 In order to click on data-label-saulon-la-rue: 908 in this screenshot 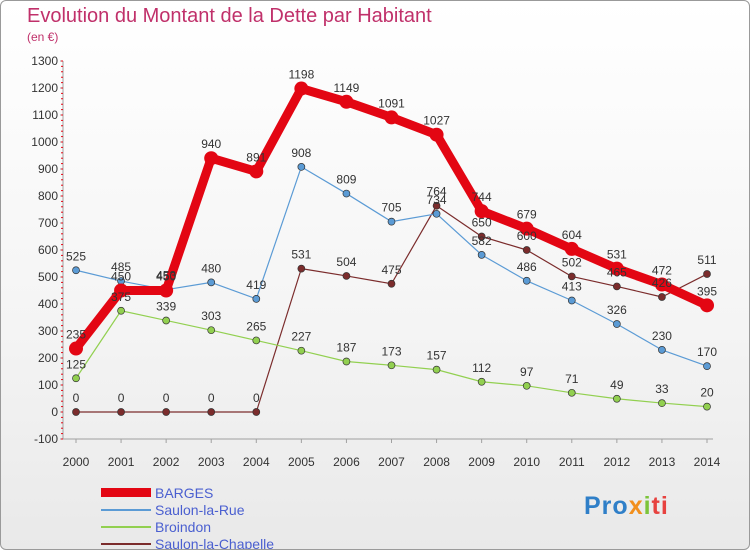, I will do `click(301, 153)`.